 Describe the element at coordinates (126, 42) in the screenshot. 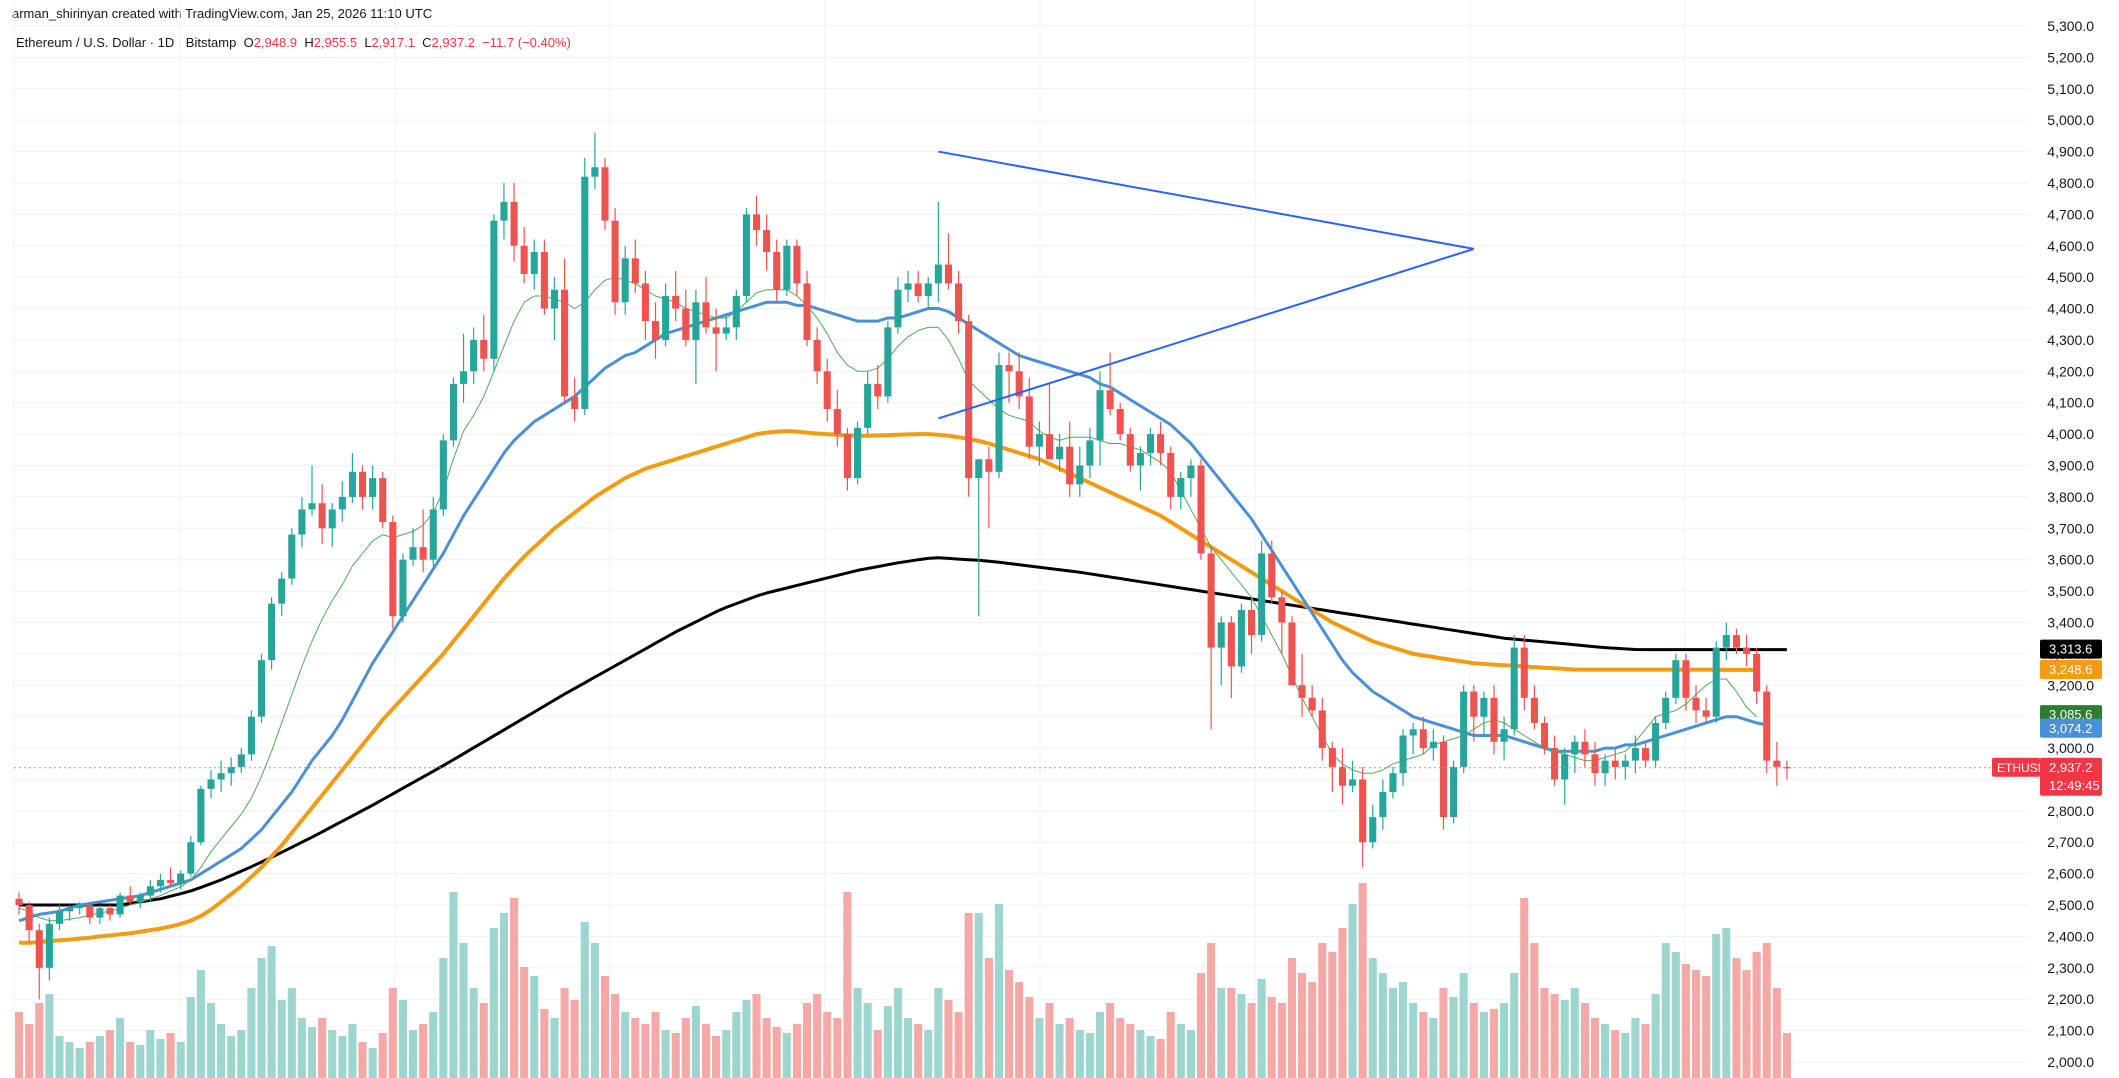

I see `symbol-name: Ethereum / U.S. Dollar · 1D · Bitstamp` at that location.